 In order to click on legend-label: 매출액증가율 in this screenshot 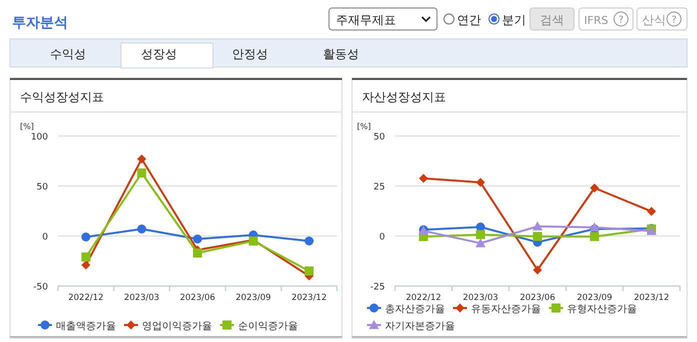, I will do `click(86, 326)`.